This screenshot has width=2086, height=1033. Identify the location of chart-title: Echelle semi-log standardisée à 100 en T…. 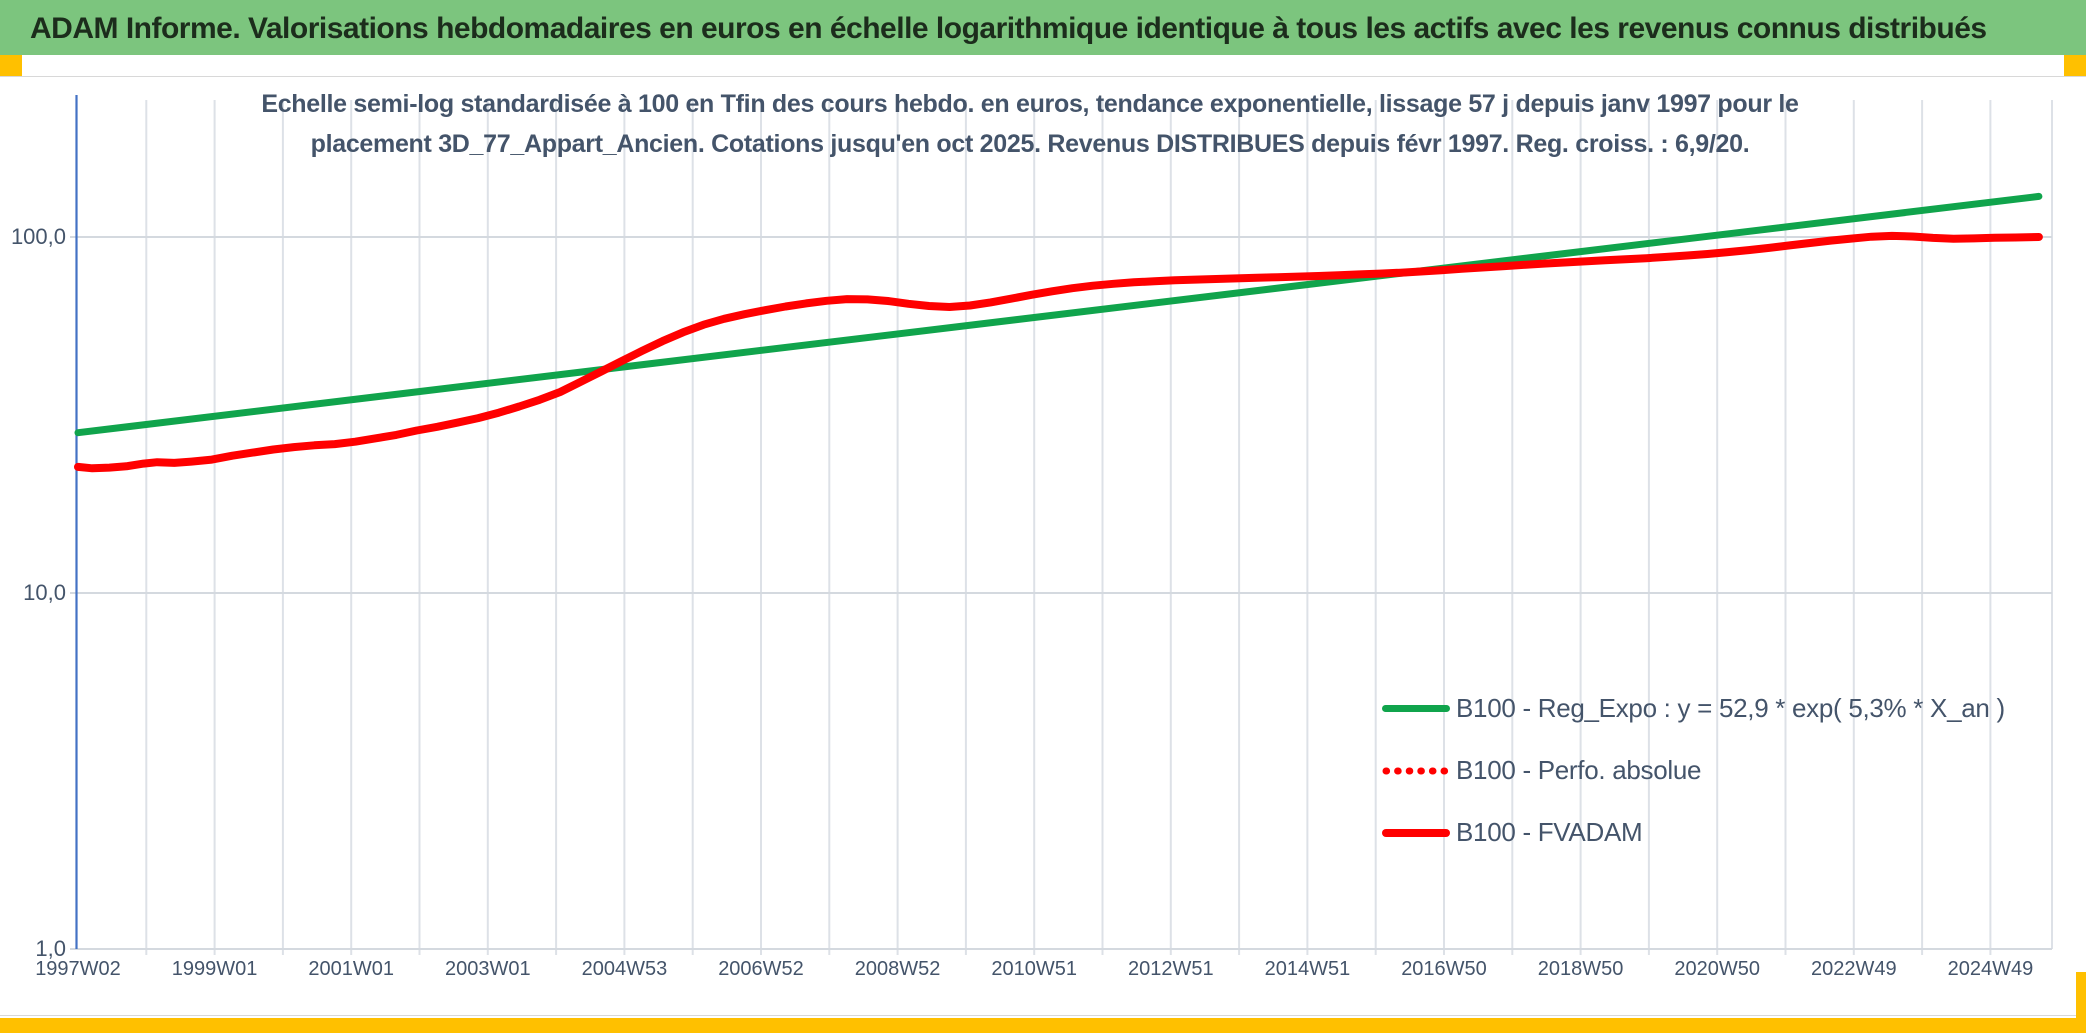
(1030, 124).